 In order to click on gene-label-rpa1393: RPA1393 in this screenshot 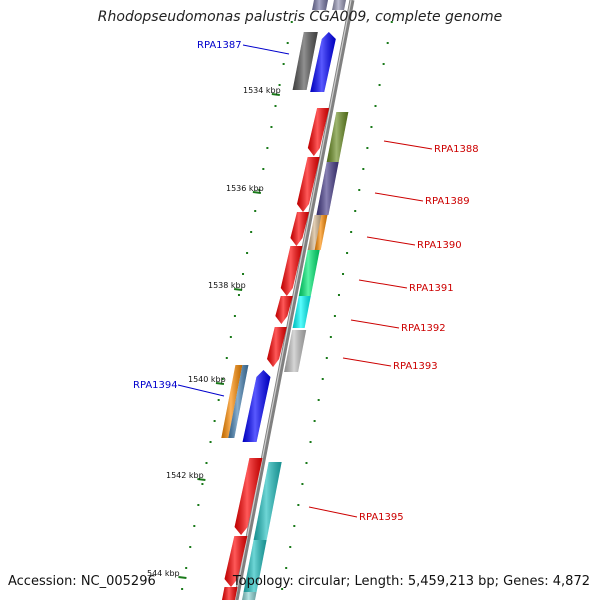, I will do `click(415, 366)`.